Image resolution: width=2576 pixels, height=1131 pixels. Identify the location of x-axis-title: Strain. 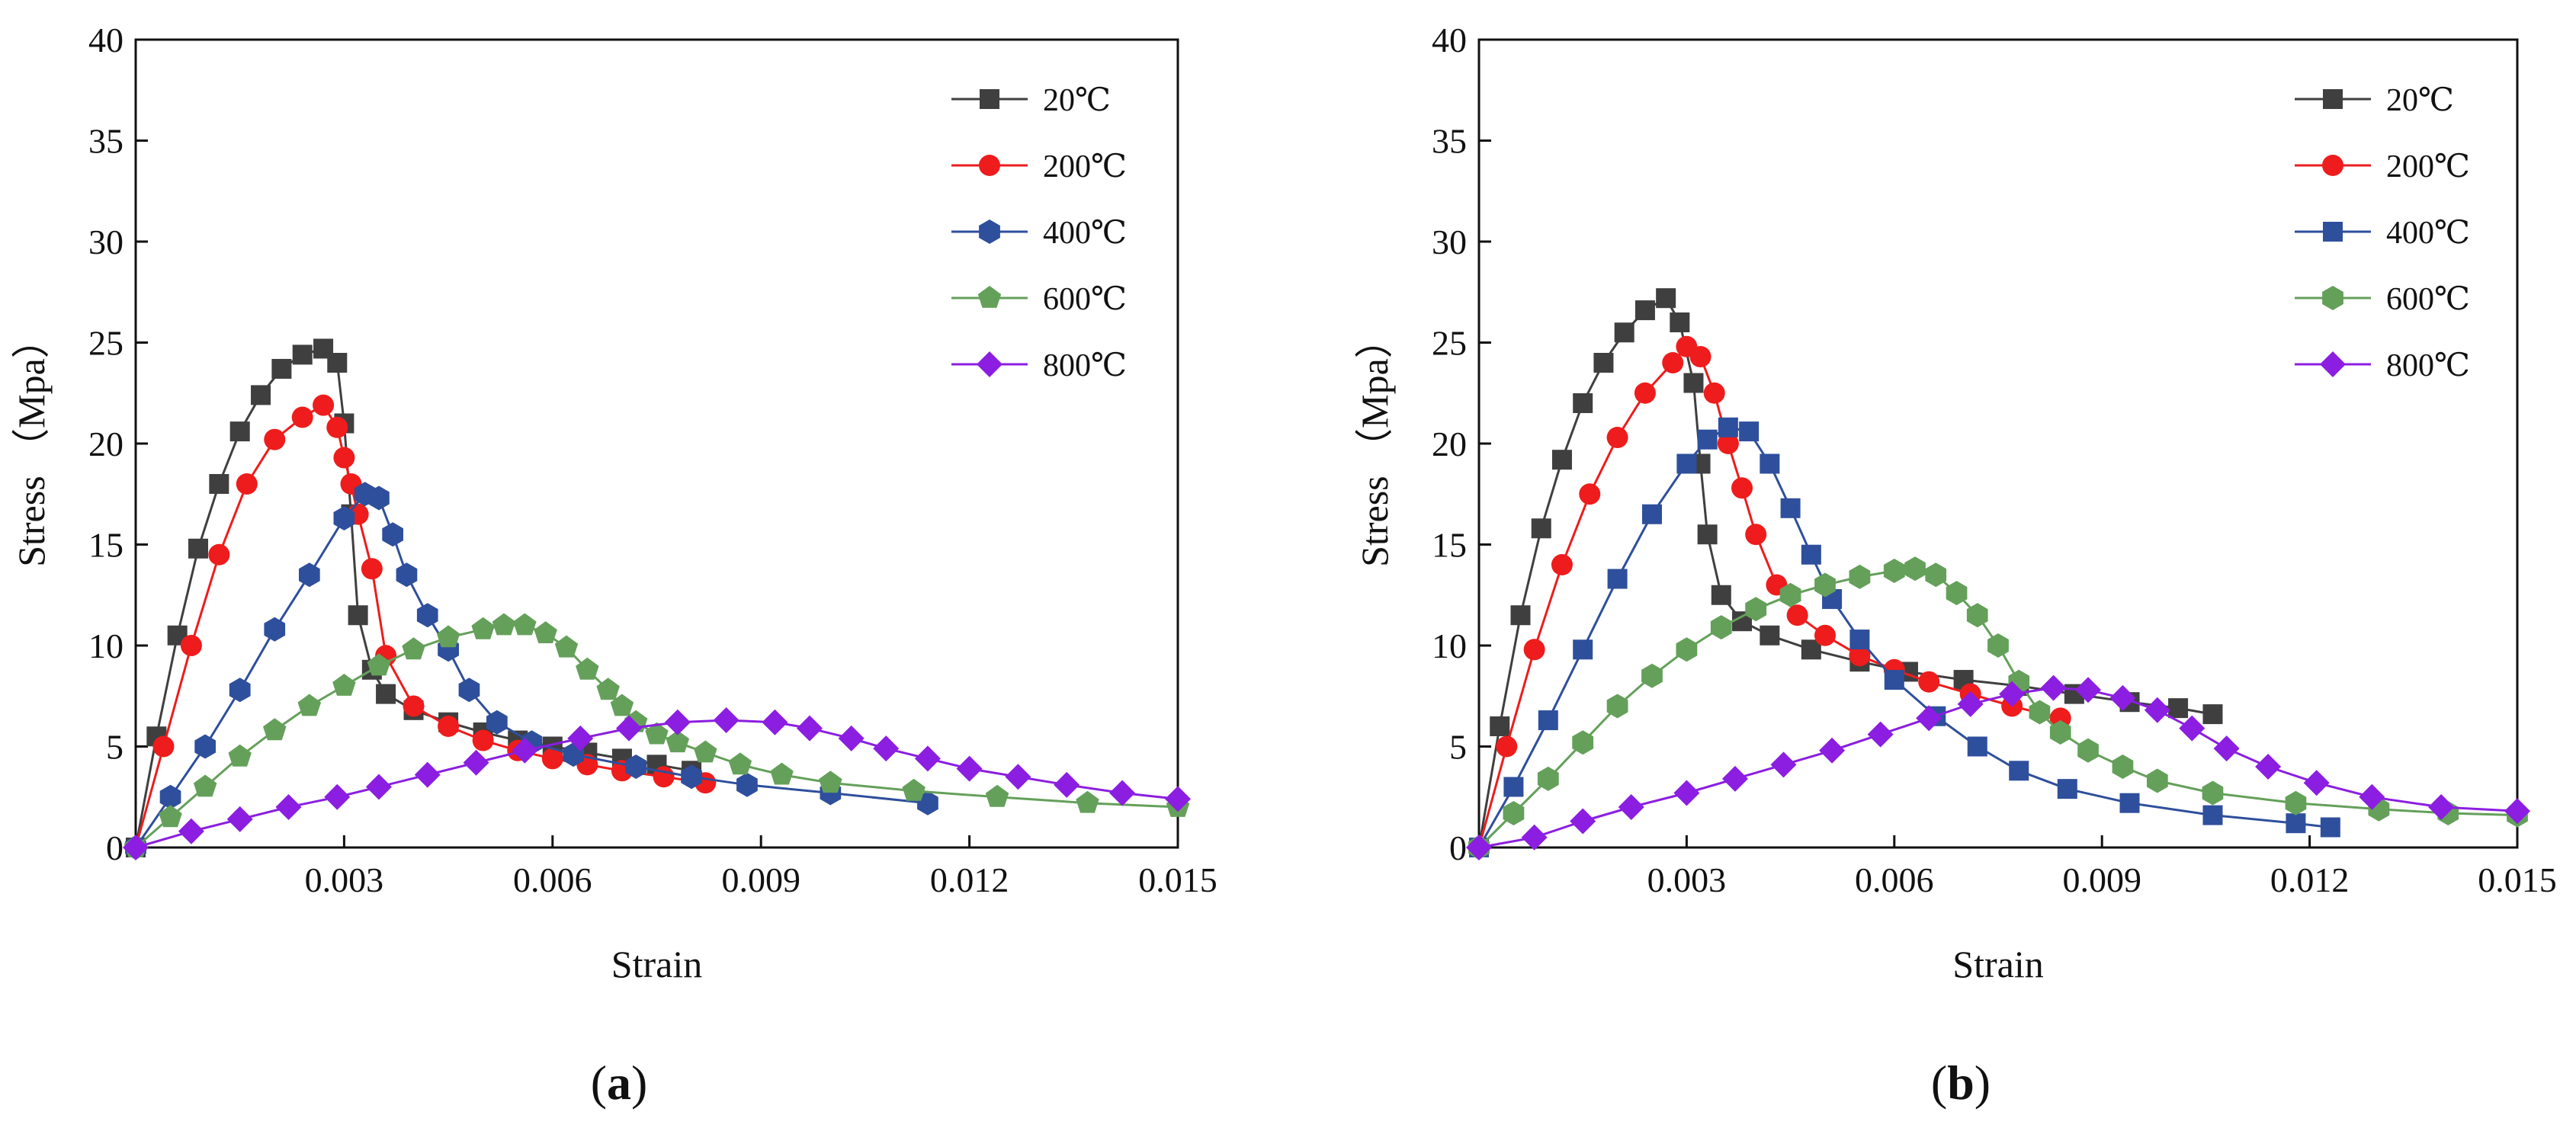
(656, 964).